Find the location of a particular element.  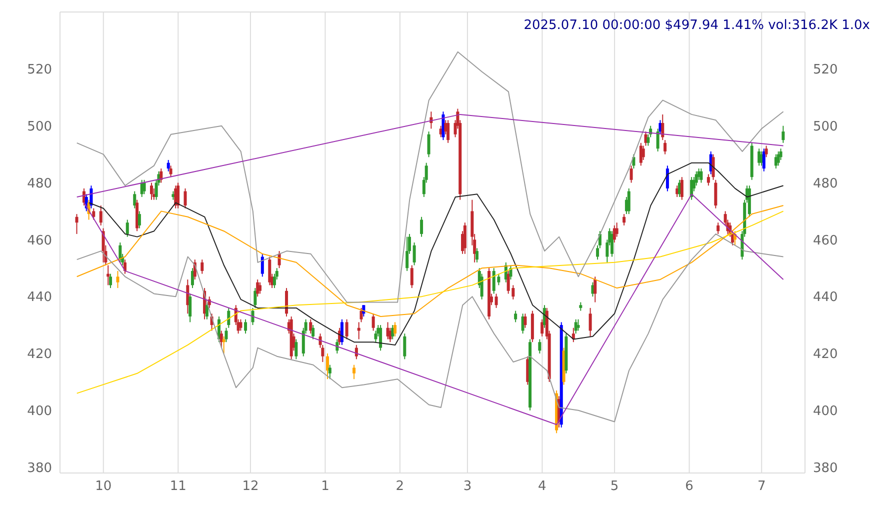

x-tick-label: 11 is located at coordinates (178, 486).